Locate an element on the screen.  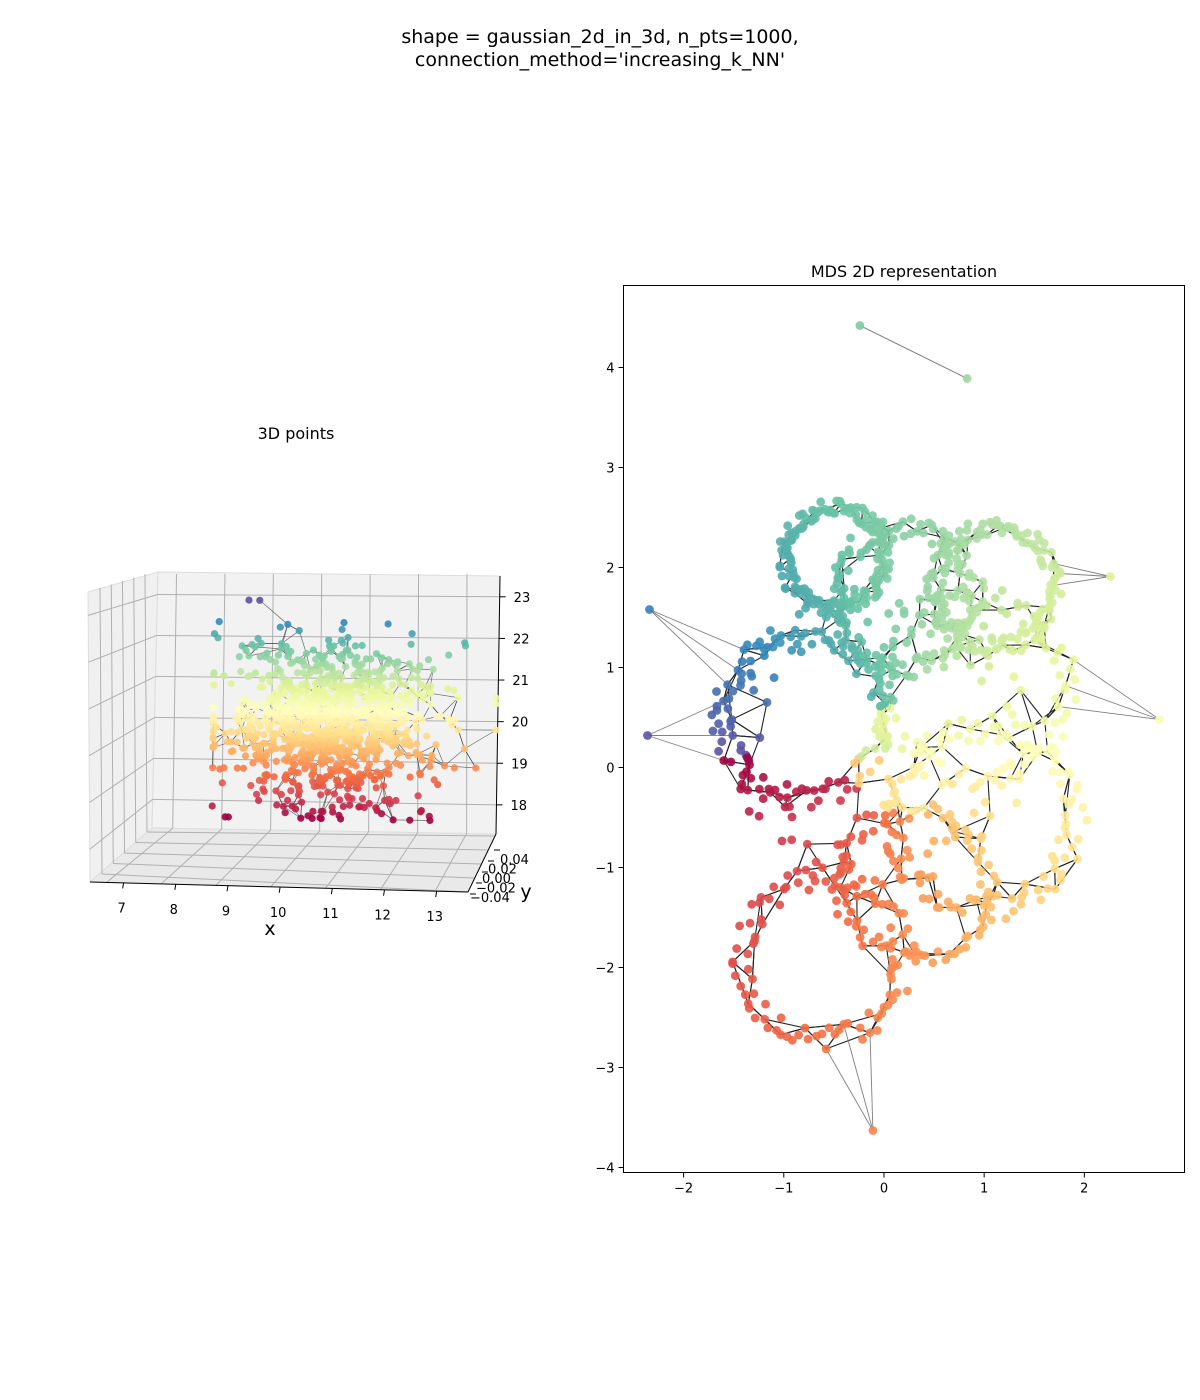
3d-x-axis-line is located at coordinates (279, 887).